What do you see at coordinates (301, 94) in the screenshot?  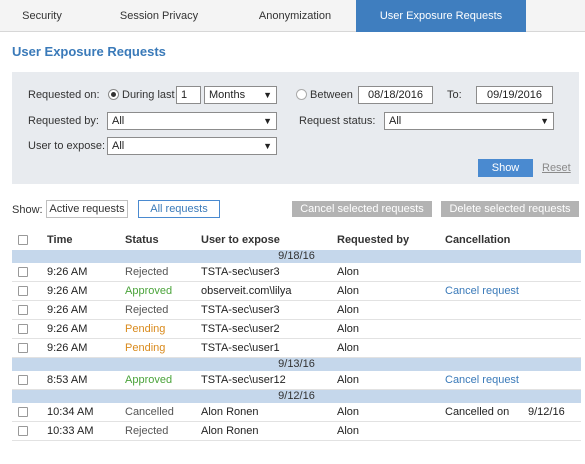 I see `between-radio` at bounding box center [301, 94].